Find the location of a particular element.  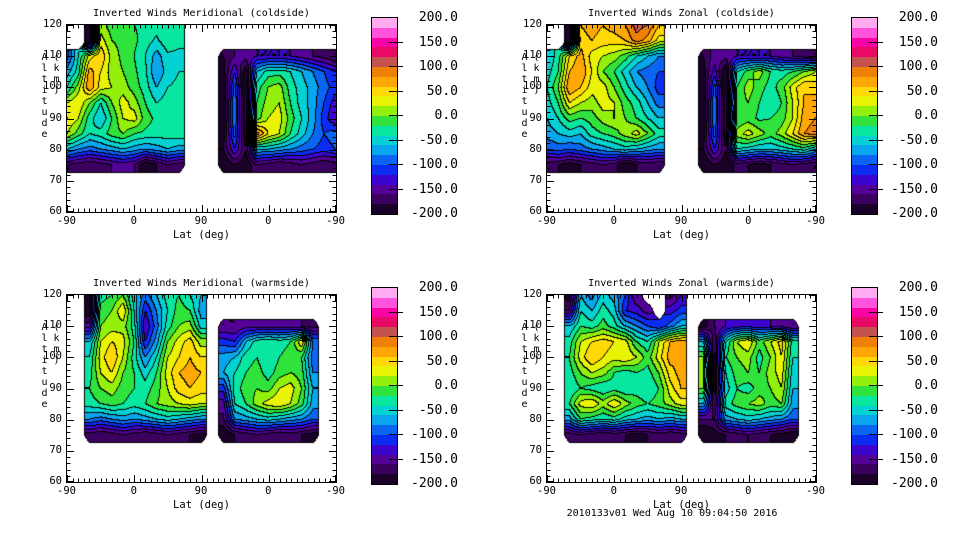

colorbar is located at coordinates (384, 386).